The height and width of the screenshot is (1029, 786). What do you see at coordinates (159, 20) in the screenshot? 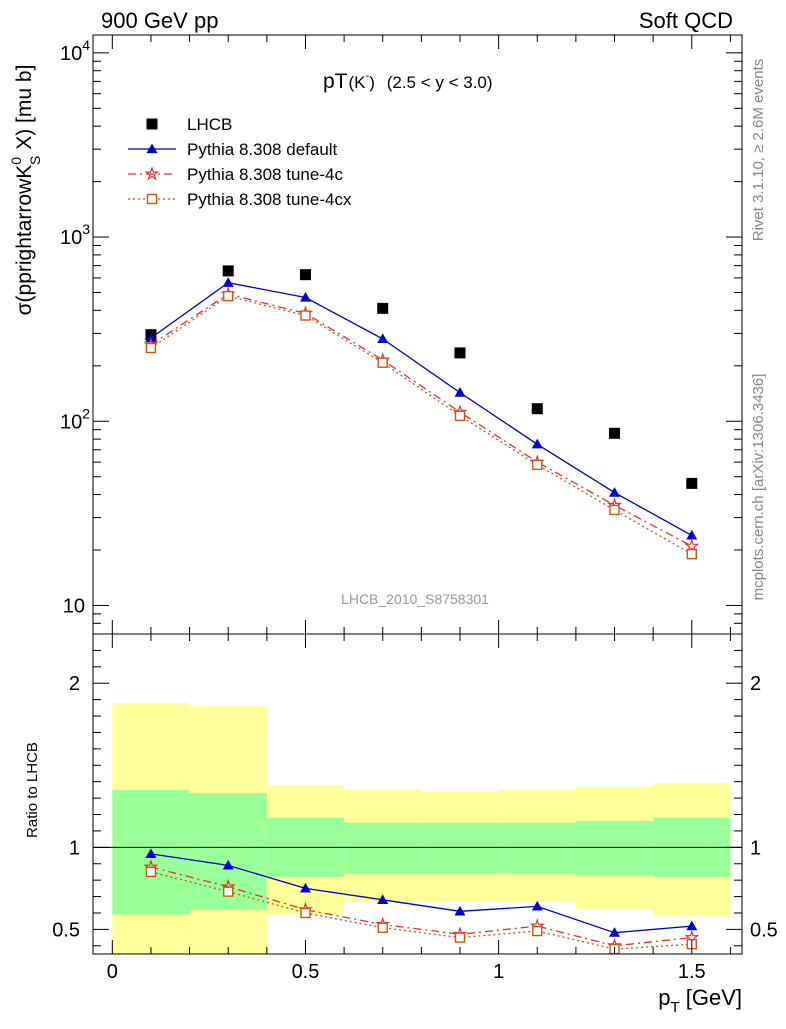
I see `header-left-label: 900 GeV pp` at bounding box center [159, 20].